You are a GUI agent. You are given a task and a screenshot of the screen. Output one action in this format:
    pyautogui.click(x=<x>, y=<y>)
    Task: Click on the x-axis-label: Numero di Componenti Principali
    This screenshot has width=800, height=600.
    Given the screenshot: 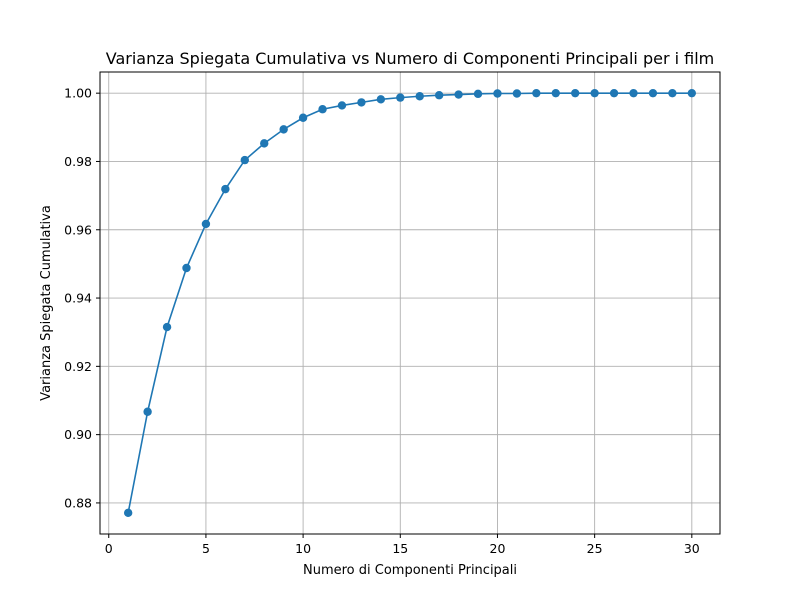 What is the action you would take?
    pyautogui.click(x=410, y=570)
    